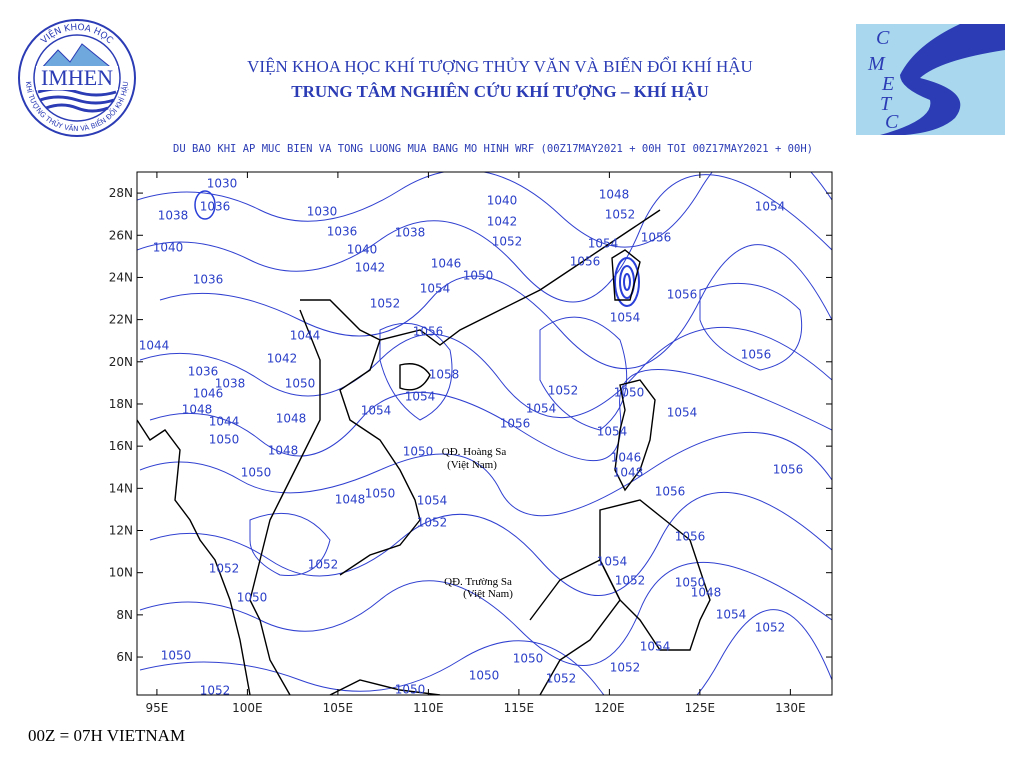 This screenshot has height=768, width=1024. What do you see at coordinates (478, 582) in the screenshot?
I see `island-label: QĐ. Trường Sa` at bounding box center [478, 582].